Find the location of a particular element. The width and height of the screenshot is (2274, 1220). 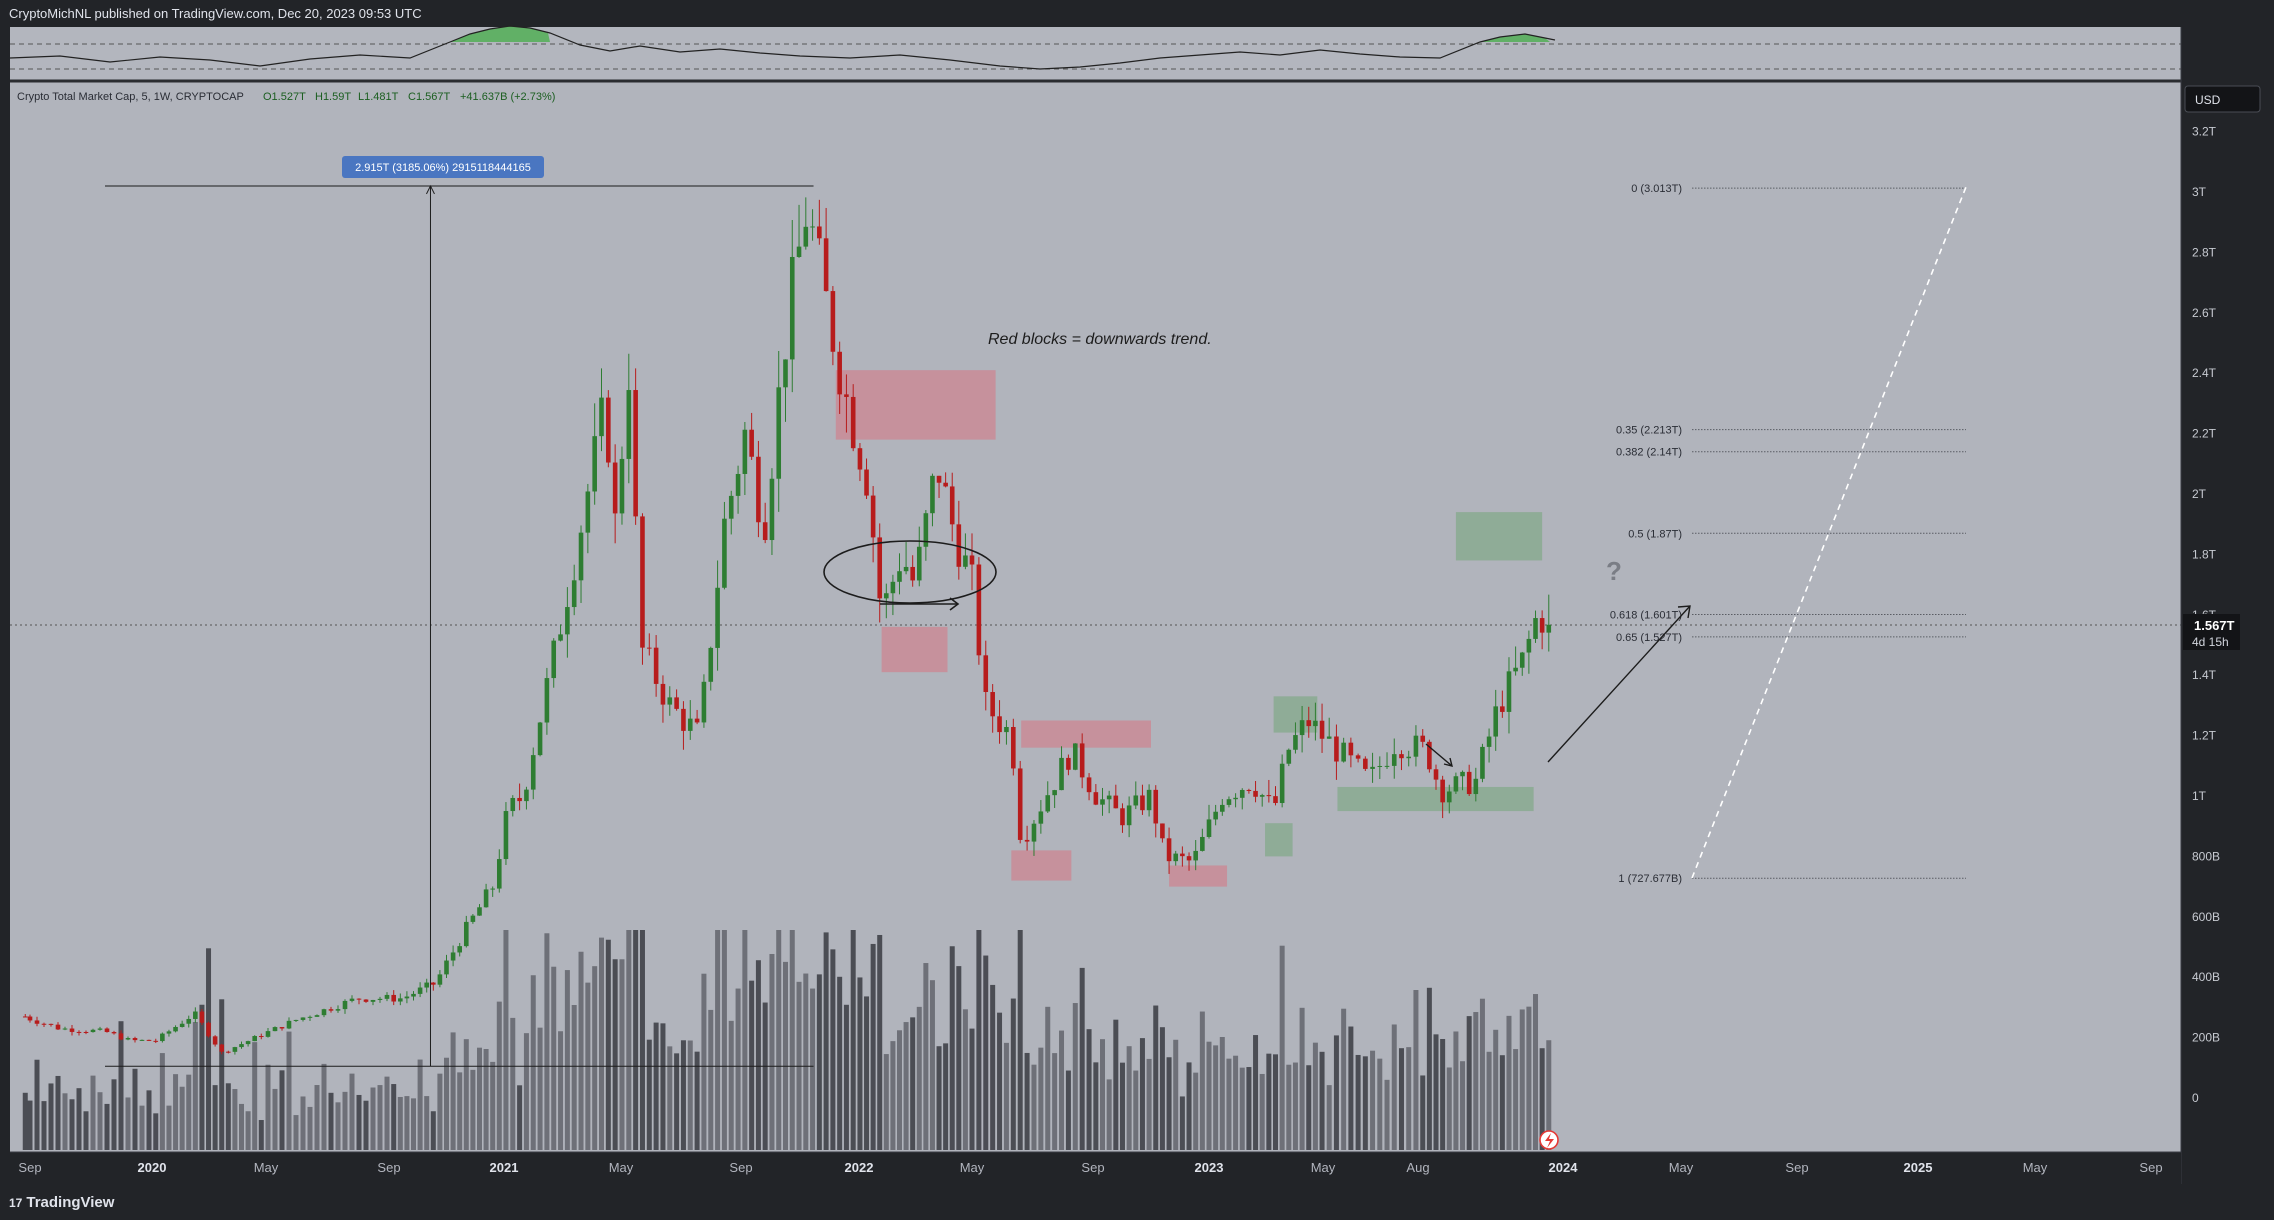

consolidation-circle is located at coordinates (910, 572).